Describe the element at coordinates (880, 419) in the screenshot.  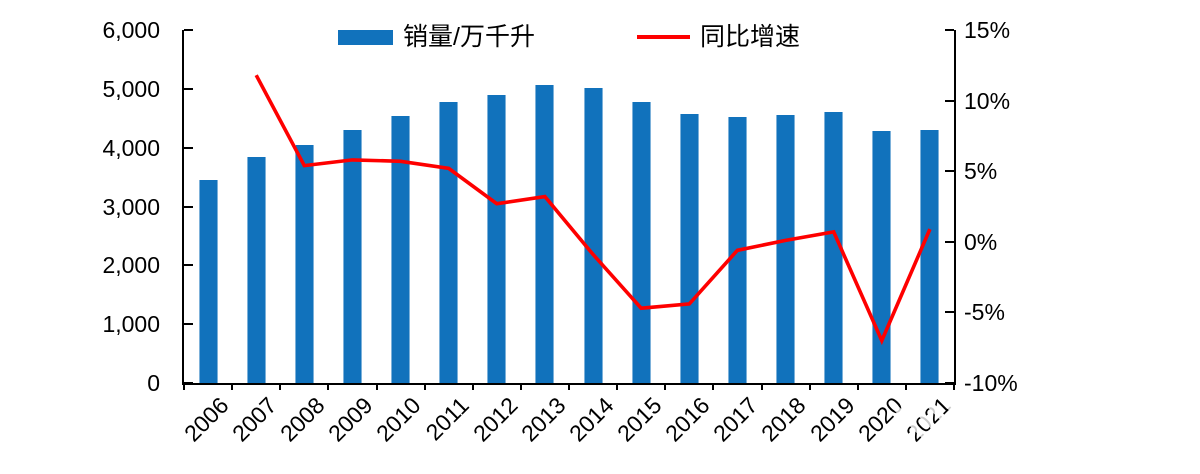
I see `x-axis-tick-label: 2020` at that location.